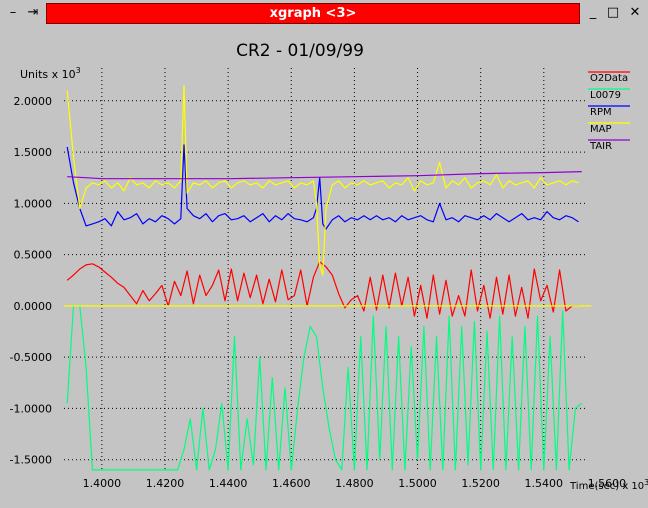 Image resolution: width=648 pixels, height=508 pixels. I want to click on window-title: xgraph <3>, so click(313, 13).